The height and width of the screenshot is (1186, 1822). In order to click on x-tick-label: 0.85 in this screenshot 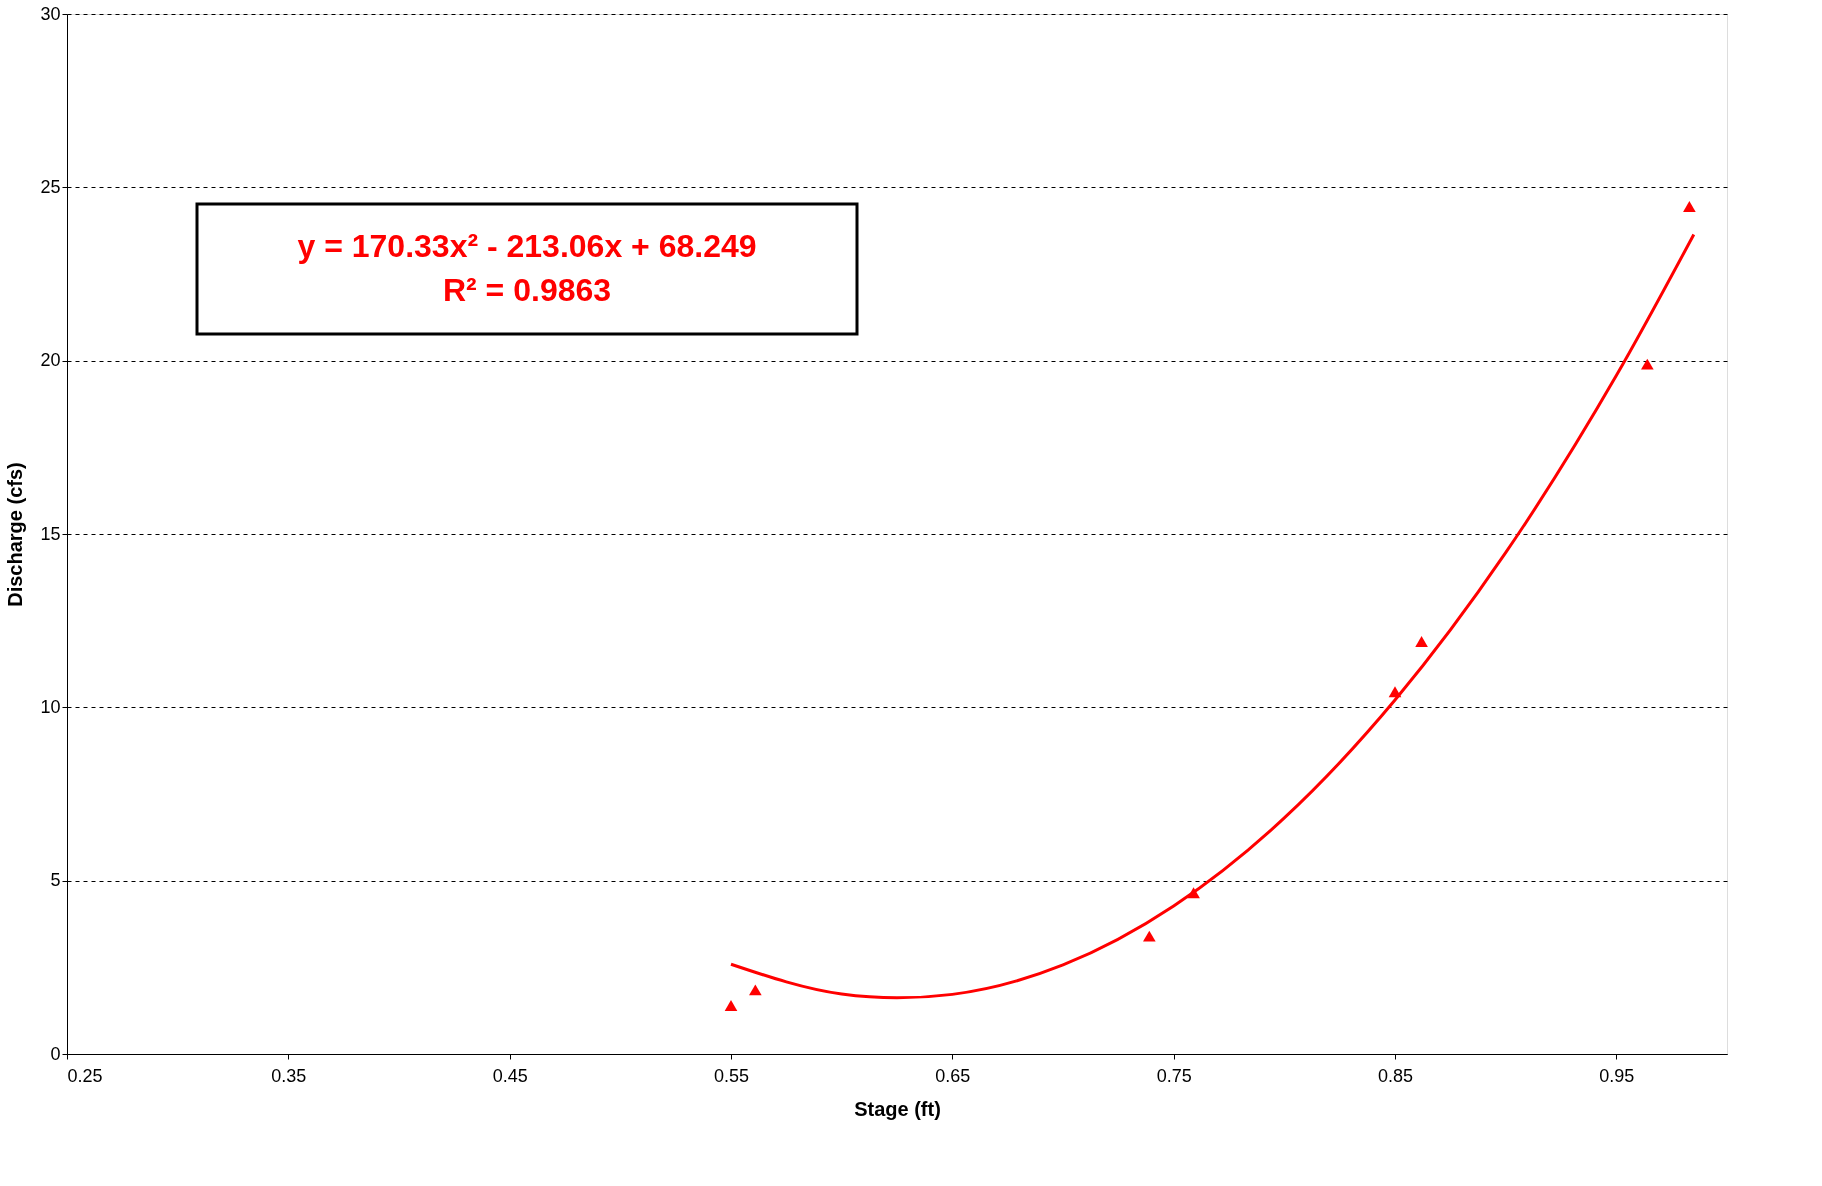, I will do `click(1395, 1075)`.